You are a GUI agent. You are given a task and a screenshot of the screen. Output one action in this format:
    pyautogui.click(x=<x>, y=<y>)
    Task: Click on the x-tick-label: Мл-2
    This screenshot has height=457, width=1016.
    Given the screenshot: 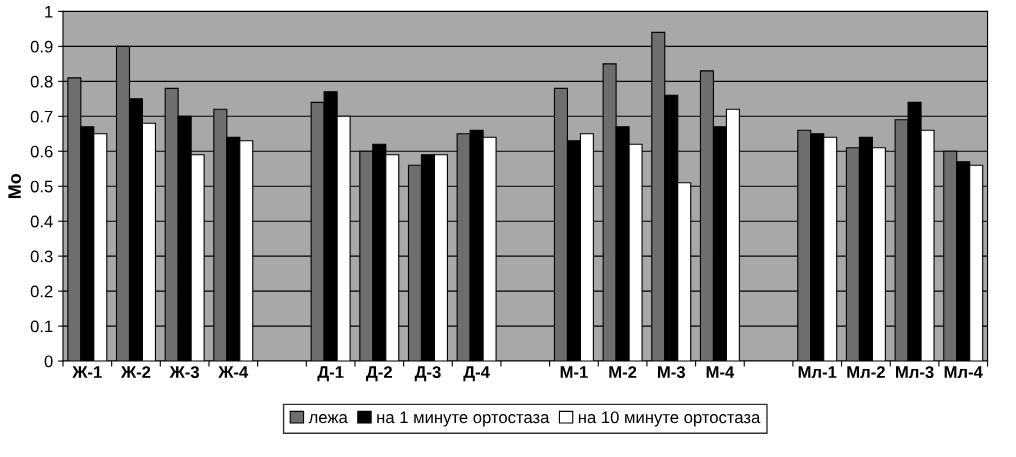 What is the action you would take?
    pyautogui.click(x=866, y=372)
    